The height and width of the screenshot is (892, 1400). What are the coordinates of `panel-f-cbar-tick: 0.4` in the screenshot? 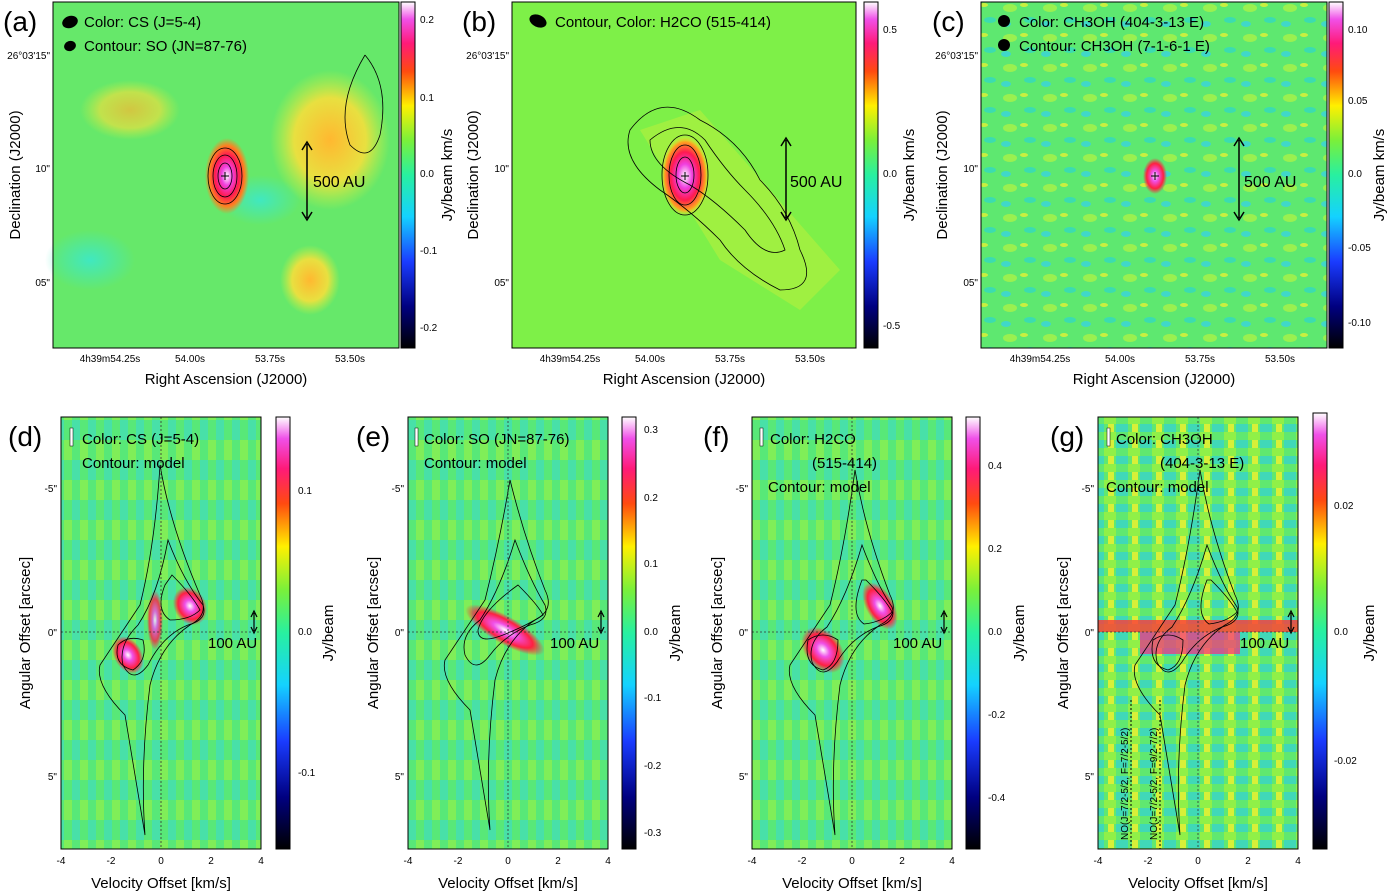 It's located at (995, 466).